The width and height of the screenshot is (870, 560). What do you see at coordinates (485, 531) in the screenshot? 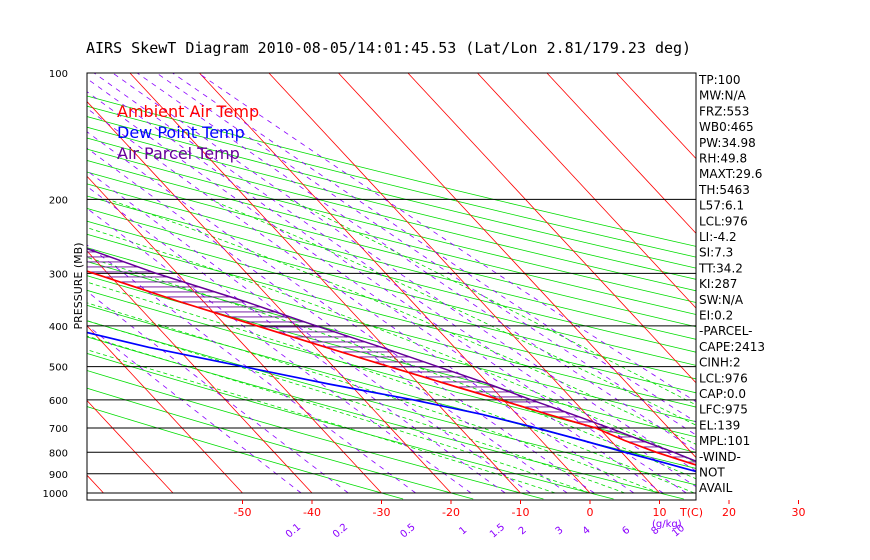
I see `mixing-ratio-labels: 0.1 0.2 0.5 1 1.5 2 3 4 6 8 10` at bounding box center [485, 531].